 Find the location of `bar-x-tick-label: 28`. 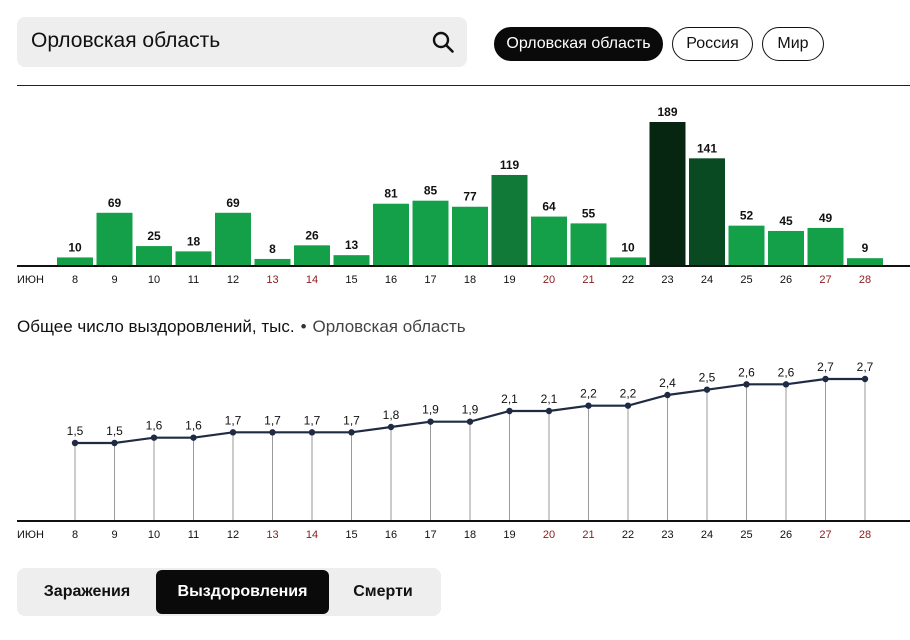

bar-x-tick-label: 28 is located at coordinates (865, 280).